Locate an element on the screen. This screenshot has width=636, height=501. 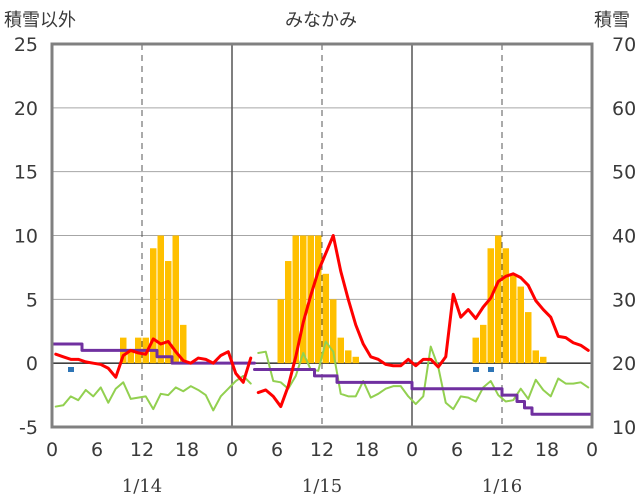
temperature-line is located at coordinates (153, 360).